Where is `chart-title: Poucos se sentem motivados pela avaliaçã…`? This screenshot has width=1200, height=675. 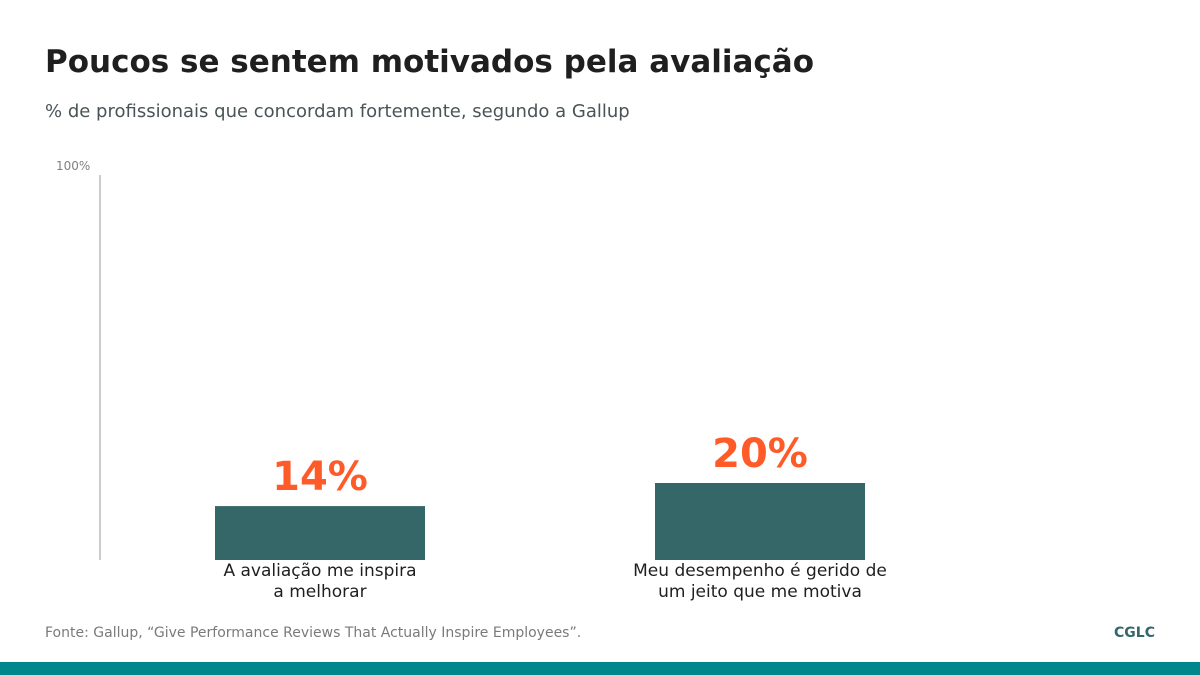
chart-title: Poucos se sentem motivados pela avaliaçã… is located at coordinates (430, 62).